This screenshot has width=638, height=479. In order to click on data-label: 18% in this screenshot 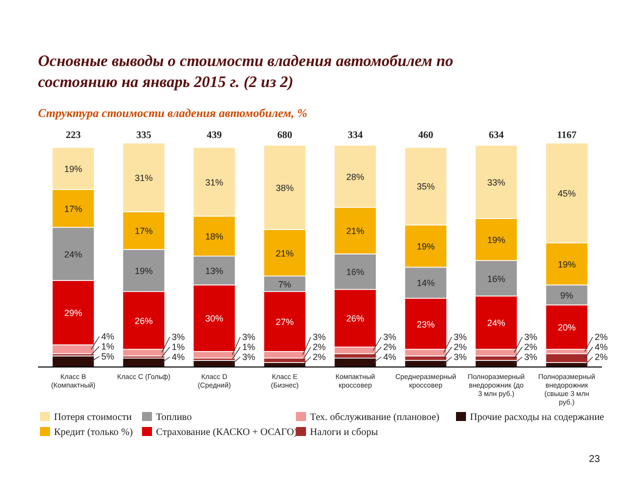, I will do `click(214, 237)`.